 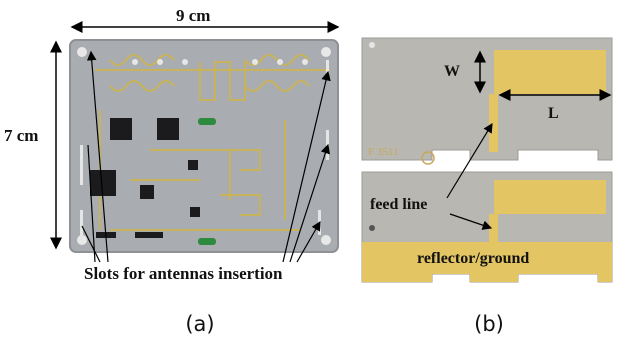 What do you see at coordinates (399, 204) in the screenshot?
I see `feed-line-label: feed line` at bounding box center [399, 204].